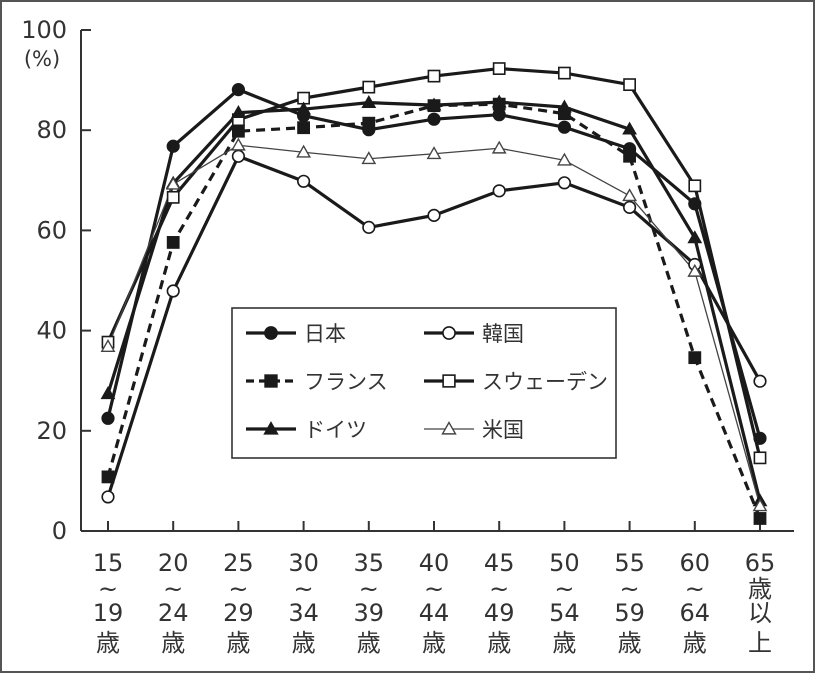  Describe the element at coordinates (760, 563) in the screenshot. I see `x-tick-label: 65` at that location.